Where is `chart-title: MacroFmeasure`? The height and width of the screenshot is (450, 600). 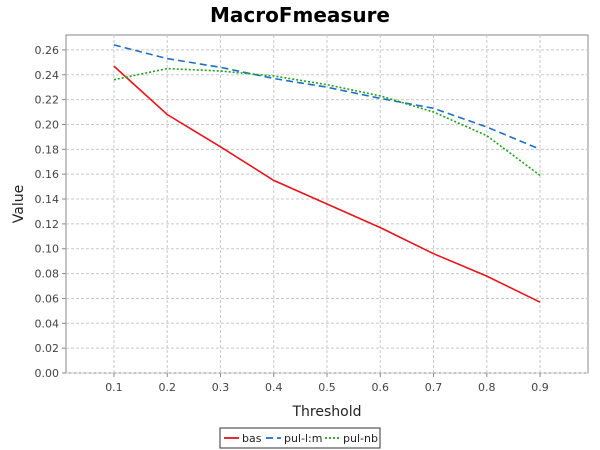 chart-title: MacroFmeasure is located at coordinates (300, 15).